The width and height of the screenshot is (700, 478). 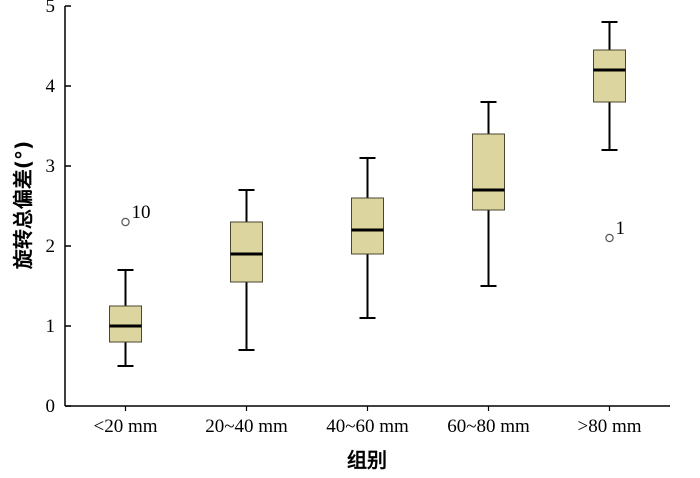 I want to click on x-tick-label: 40~60 mm, so click(x=367, y=426).